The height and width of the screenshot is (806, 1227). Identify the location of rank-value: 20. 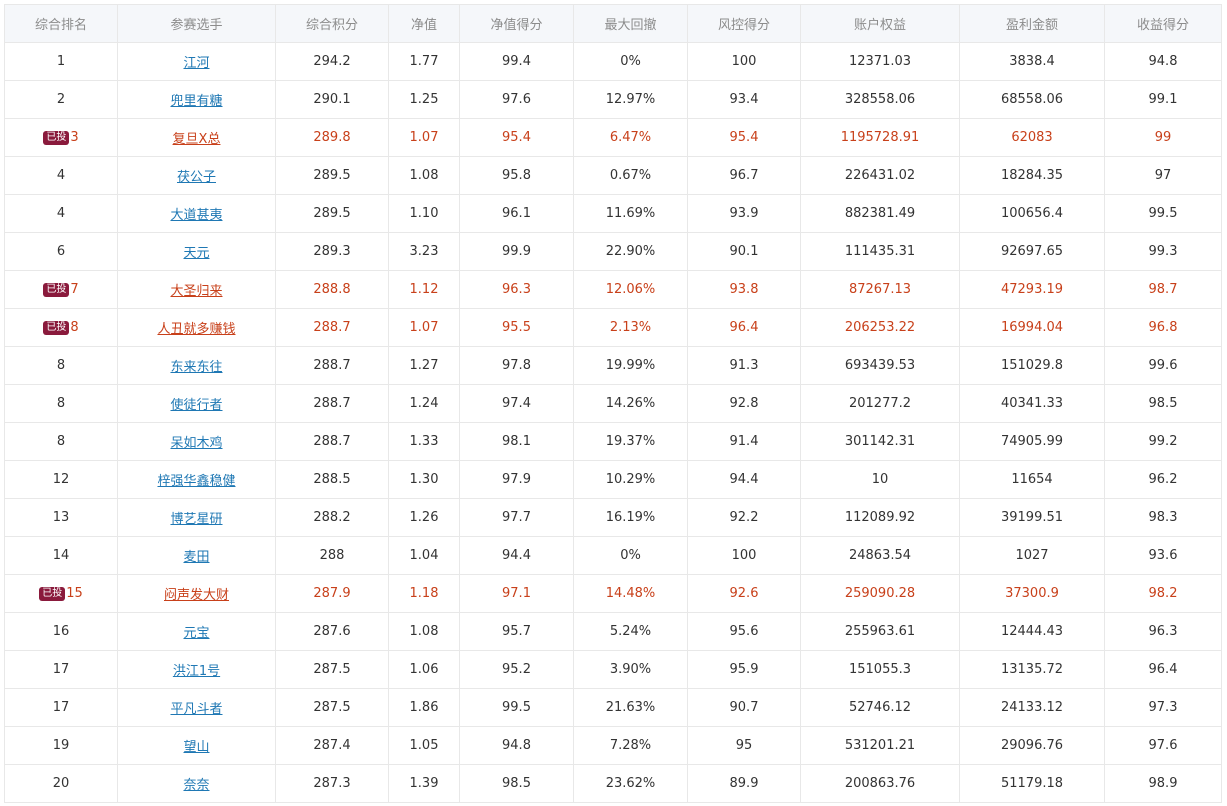
(61, 783).